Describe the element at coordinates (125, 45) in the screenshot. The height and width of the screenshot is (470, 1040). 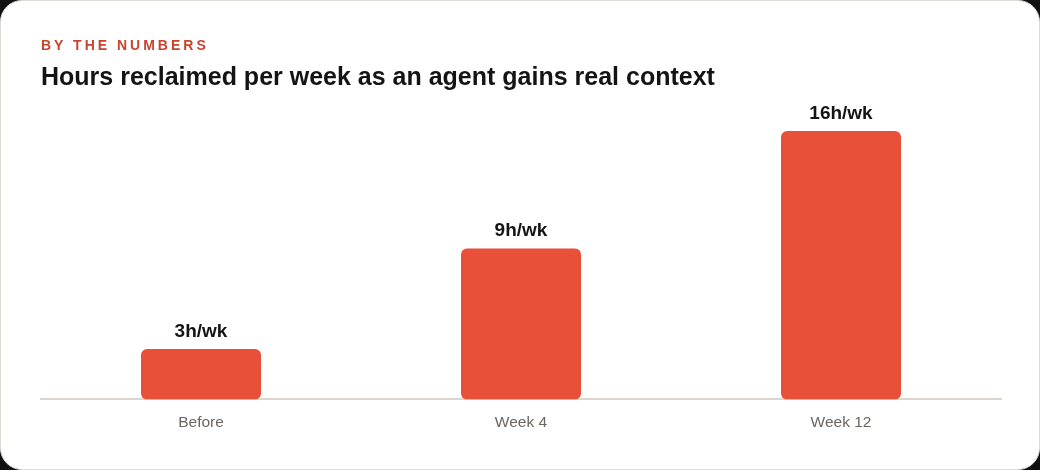
I see `chart-subtitle: BY THE NUMBERS` at that location.